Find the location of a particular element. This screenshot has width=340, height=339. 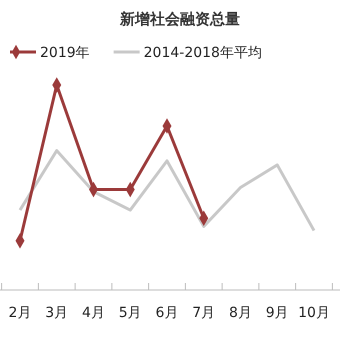

legend-label: 2014-2018年平均 is located at coordinates (203, 53).